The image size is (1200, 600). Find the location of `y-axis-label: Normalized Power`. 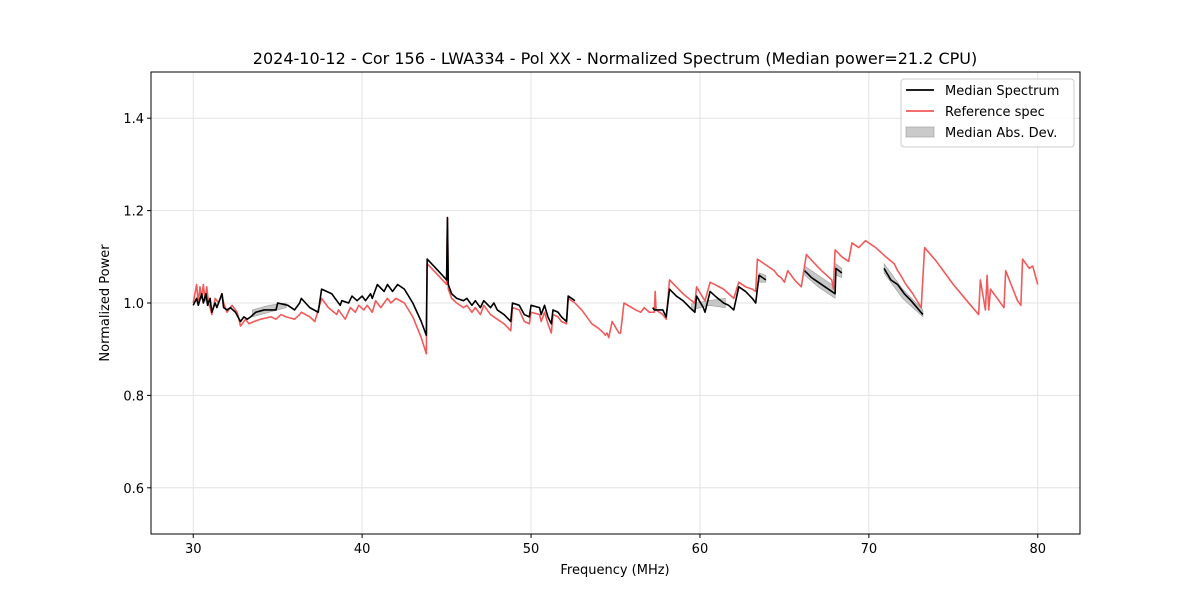

y-axis-label: Normalized Power is located at coordinates (105, 303).